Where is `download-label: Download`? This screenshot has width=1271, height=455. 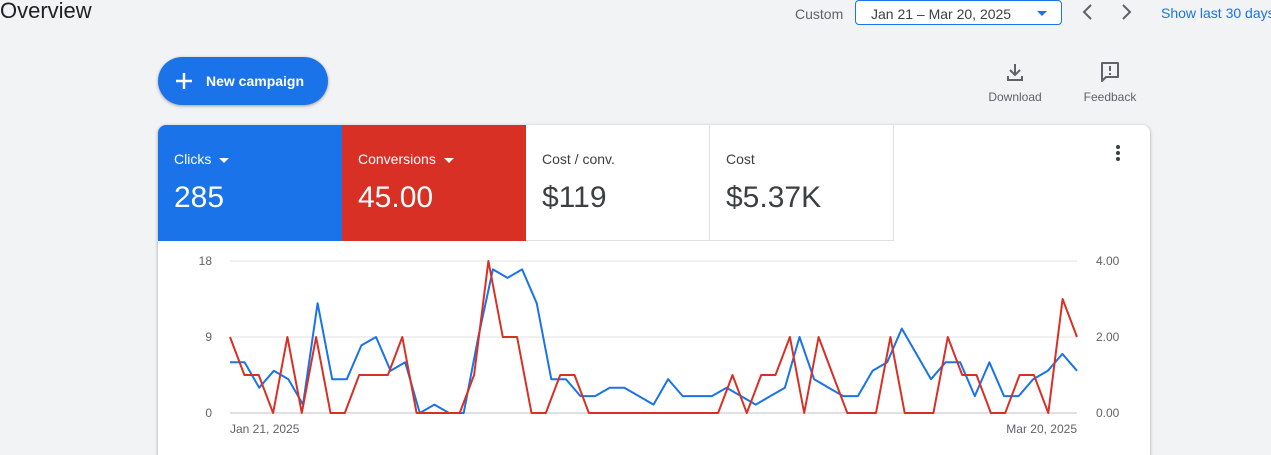 download-label: Download is located at coordinates (1015, 97).